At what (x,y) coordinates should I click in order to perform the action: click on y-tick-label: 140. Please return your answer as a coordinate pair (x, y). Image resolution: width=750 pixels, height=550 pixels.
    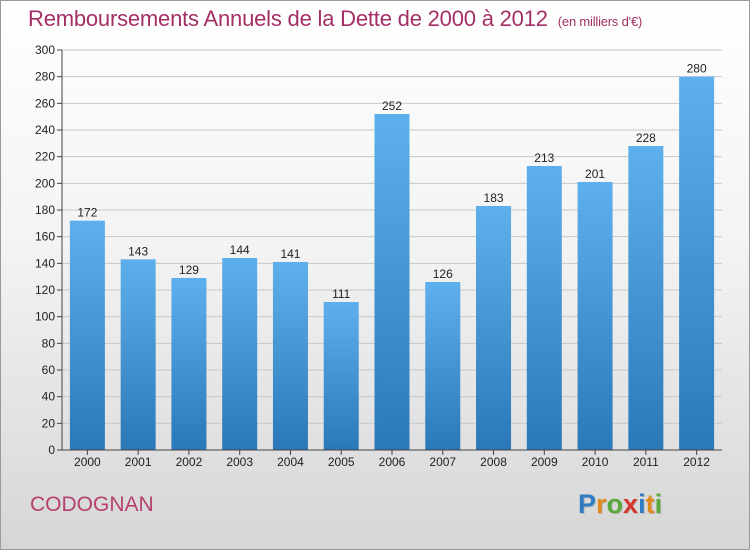
    Looking at the image, I should click on (45, 263).